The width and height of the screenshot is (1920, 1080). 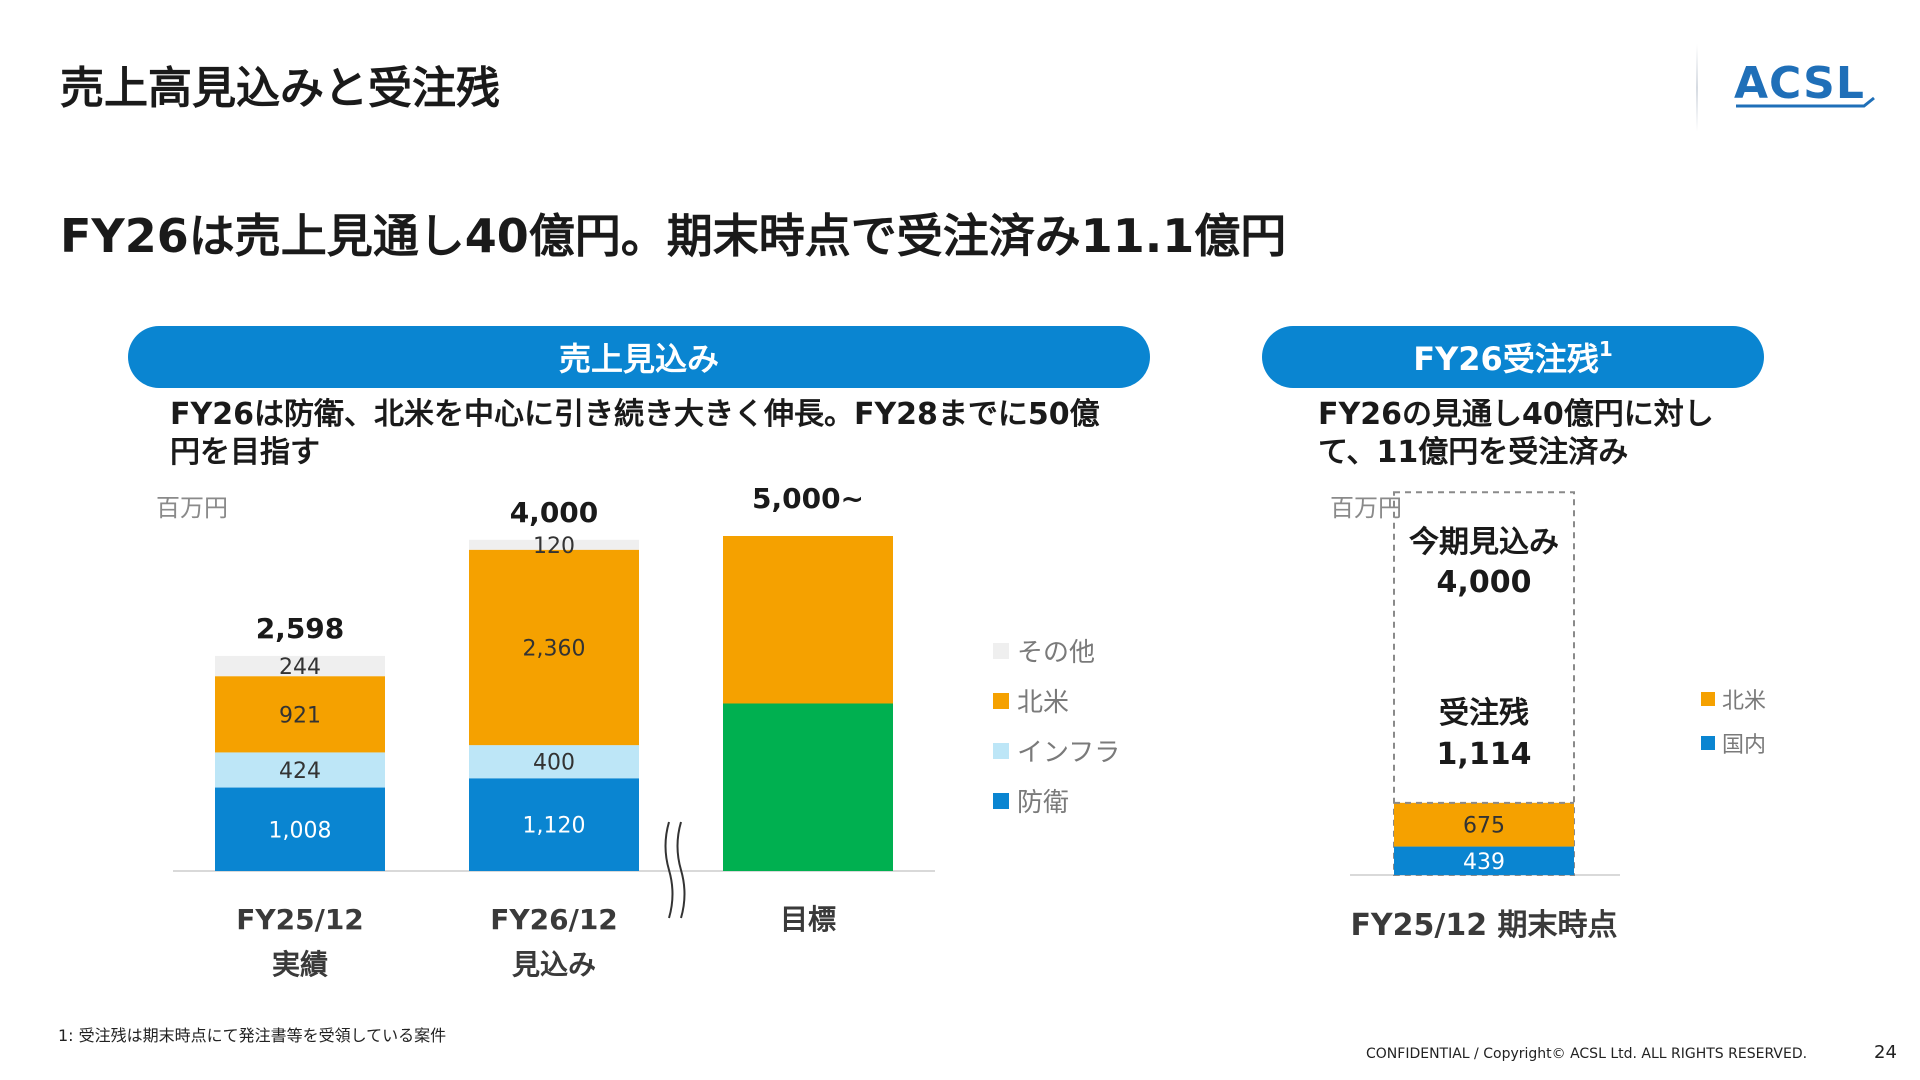 What do you see at coordinates (1484, 542) in the screenshot?
I see `forecast-label: 今期見込み` at bounding box center [1484, 542].